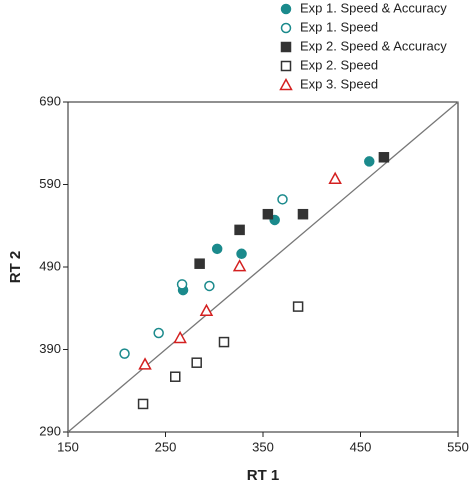 The image size is (474, 496). I want to click on y-tick-label: 290, so click(50, 430).